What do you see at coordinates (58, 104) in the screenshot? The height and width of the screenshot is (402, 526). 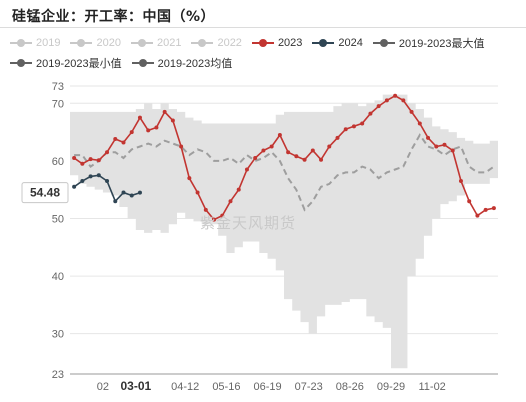 I see `y-tick-label: 70` at bounding box center [58, 104].